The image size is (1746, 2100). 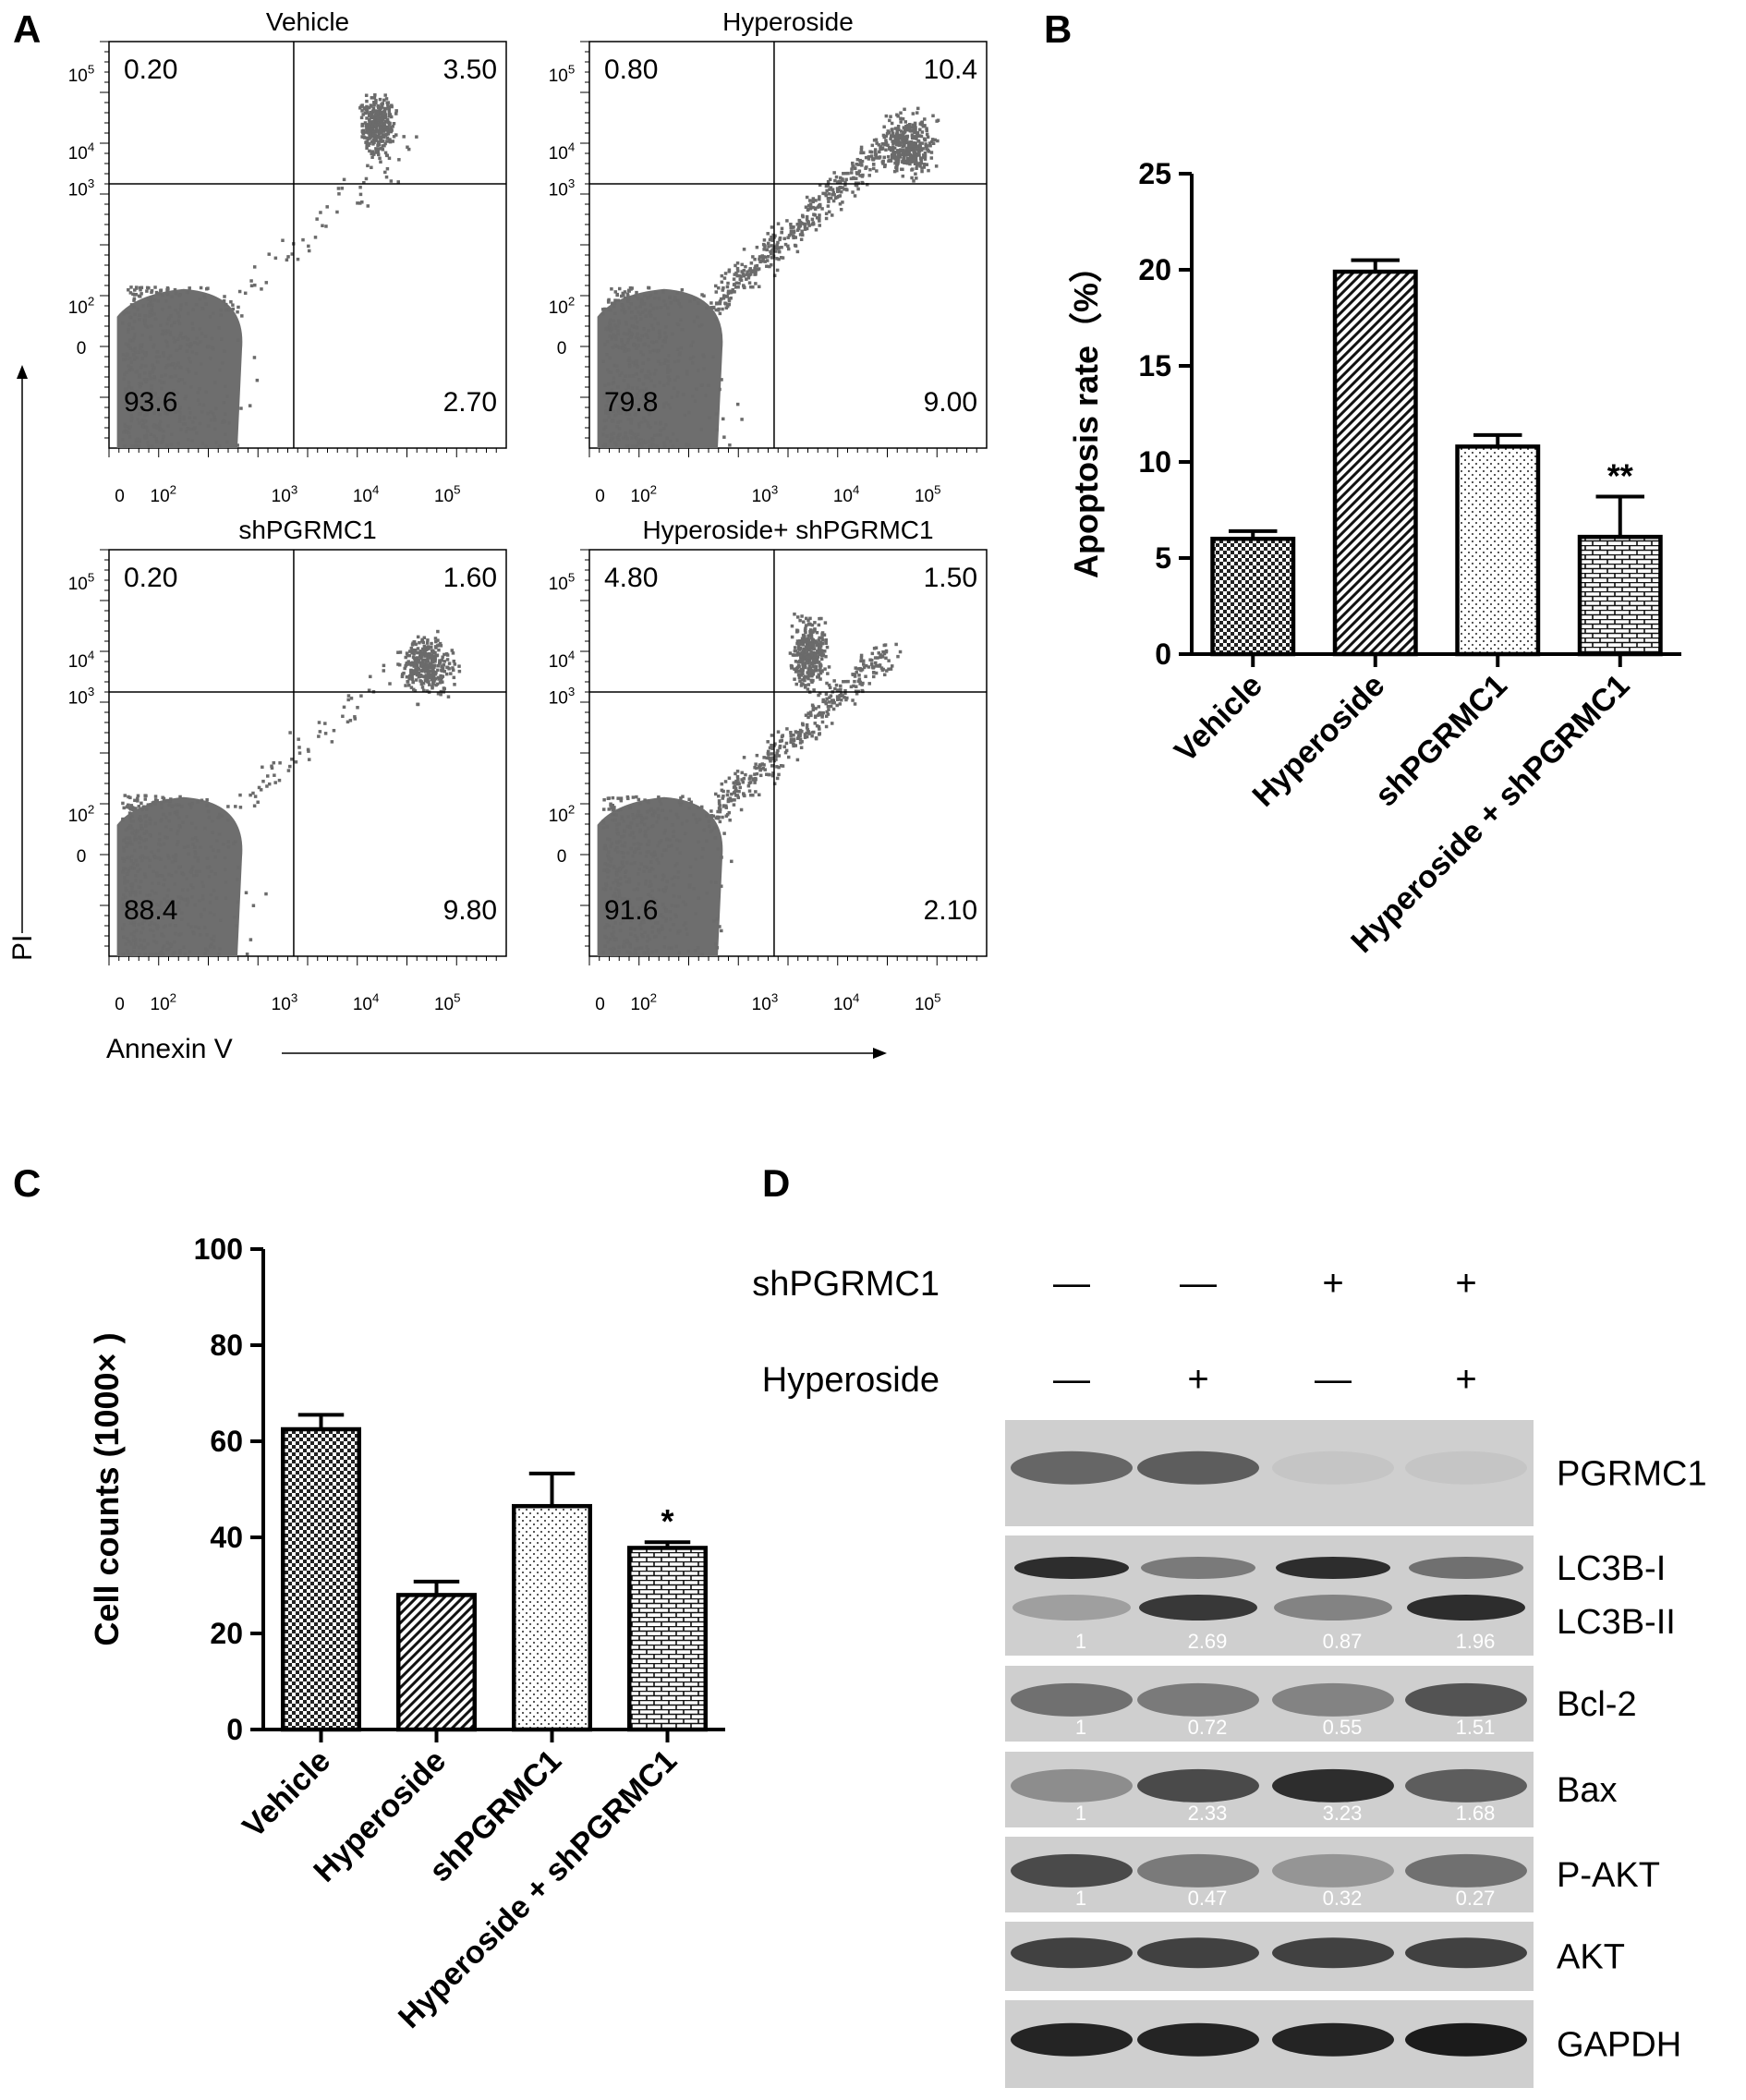 I want to click on band-density-value: 1, so click(x=1080, y=1728).